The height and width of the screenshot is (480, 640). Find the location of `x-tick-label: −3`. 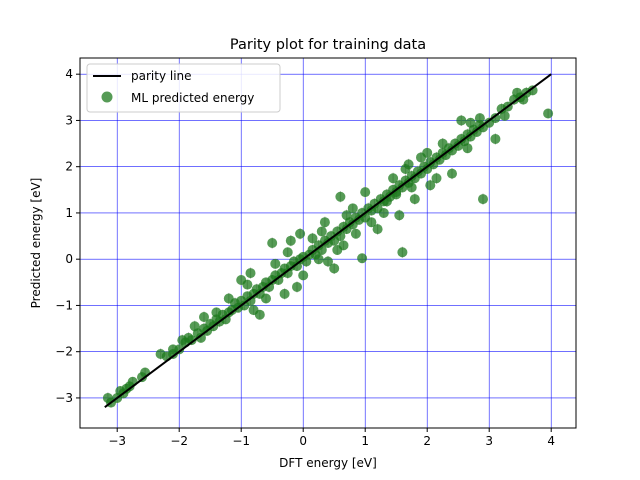

x-tick-label: −3 is located at coordinates (117, 441).